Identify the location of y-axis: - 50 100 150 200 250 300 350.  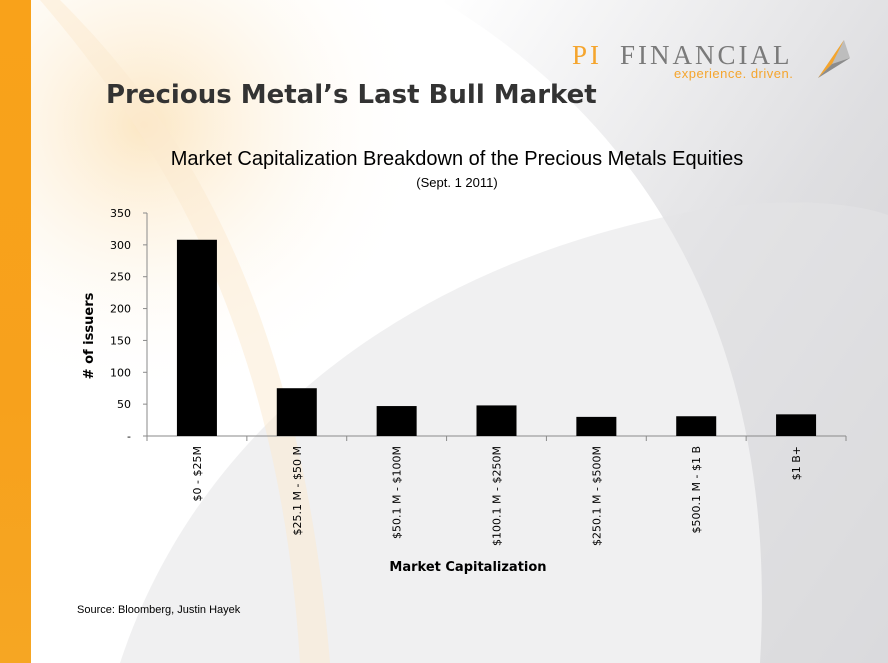
(129, 325).